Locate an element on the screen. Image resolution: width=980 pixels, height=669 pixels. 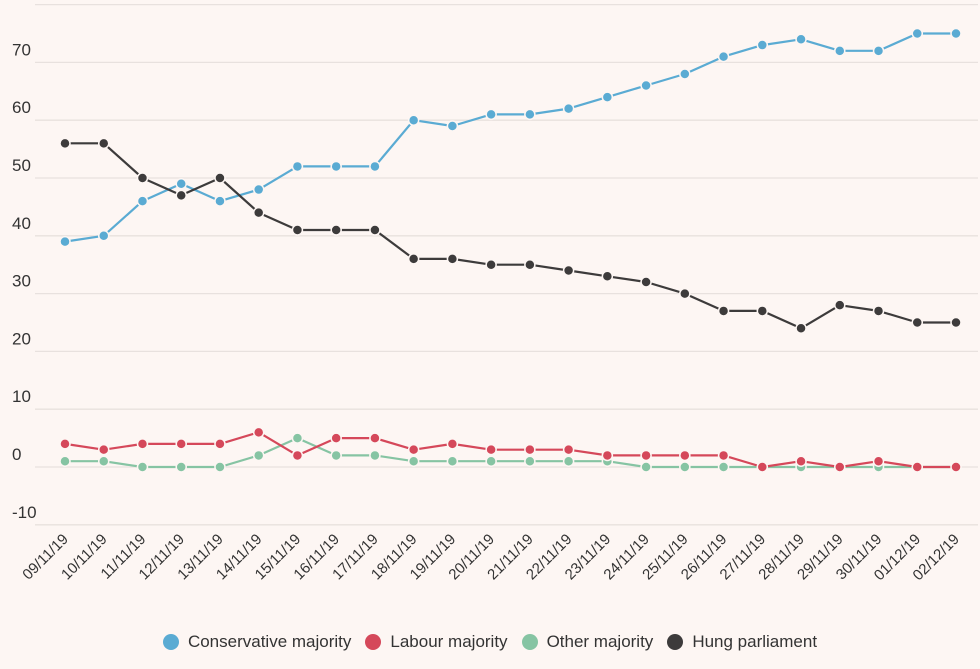
series-other-majority is located at coordinates (510, 452).